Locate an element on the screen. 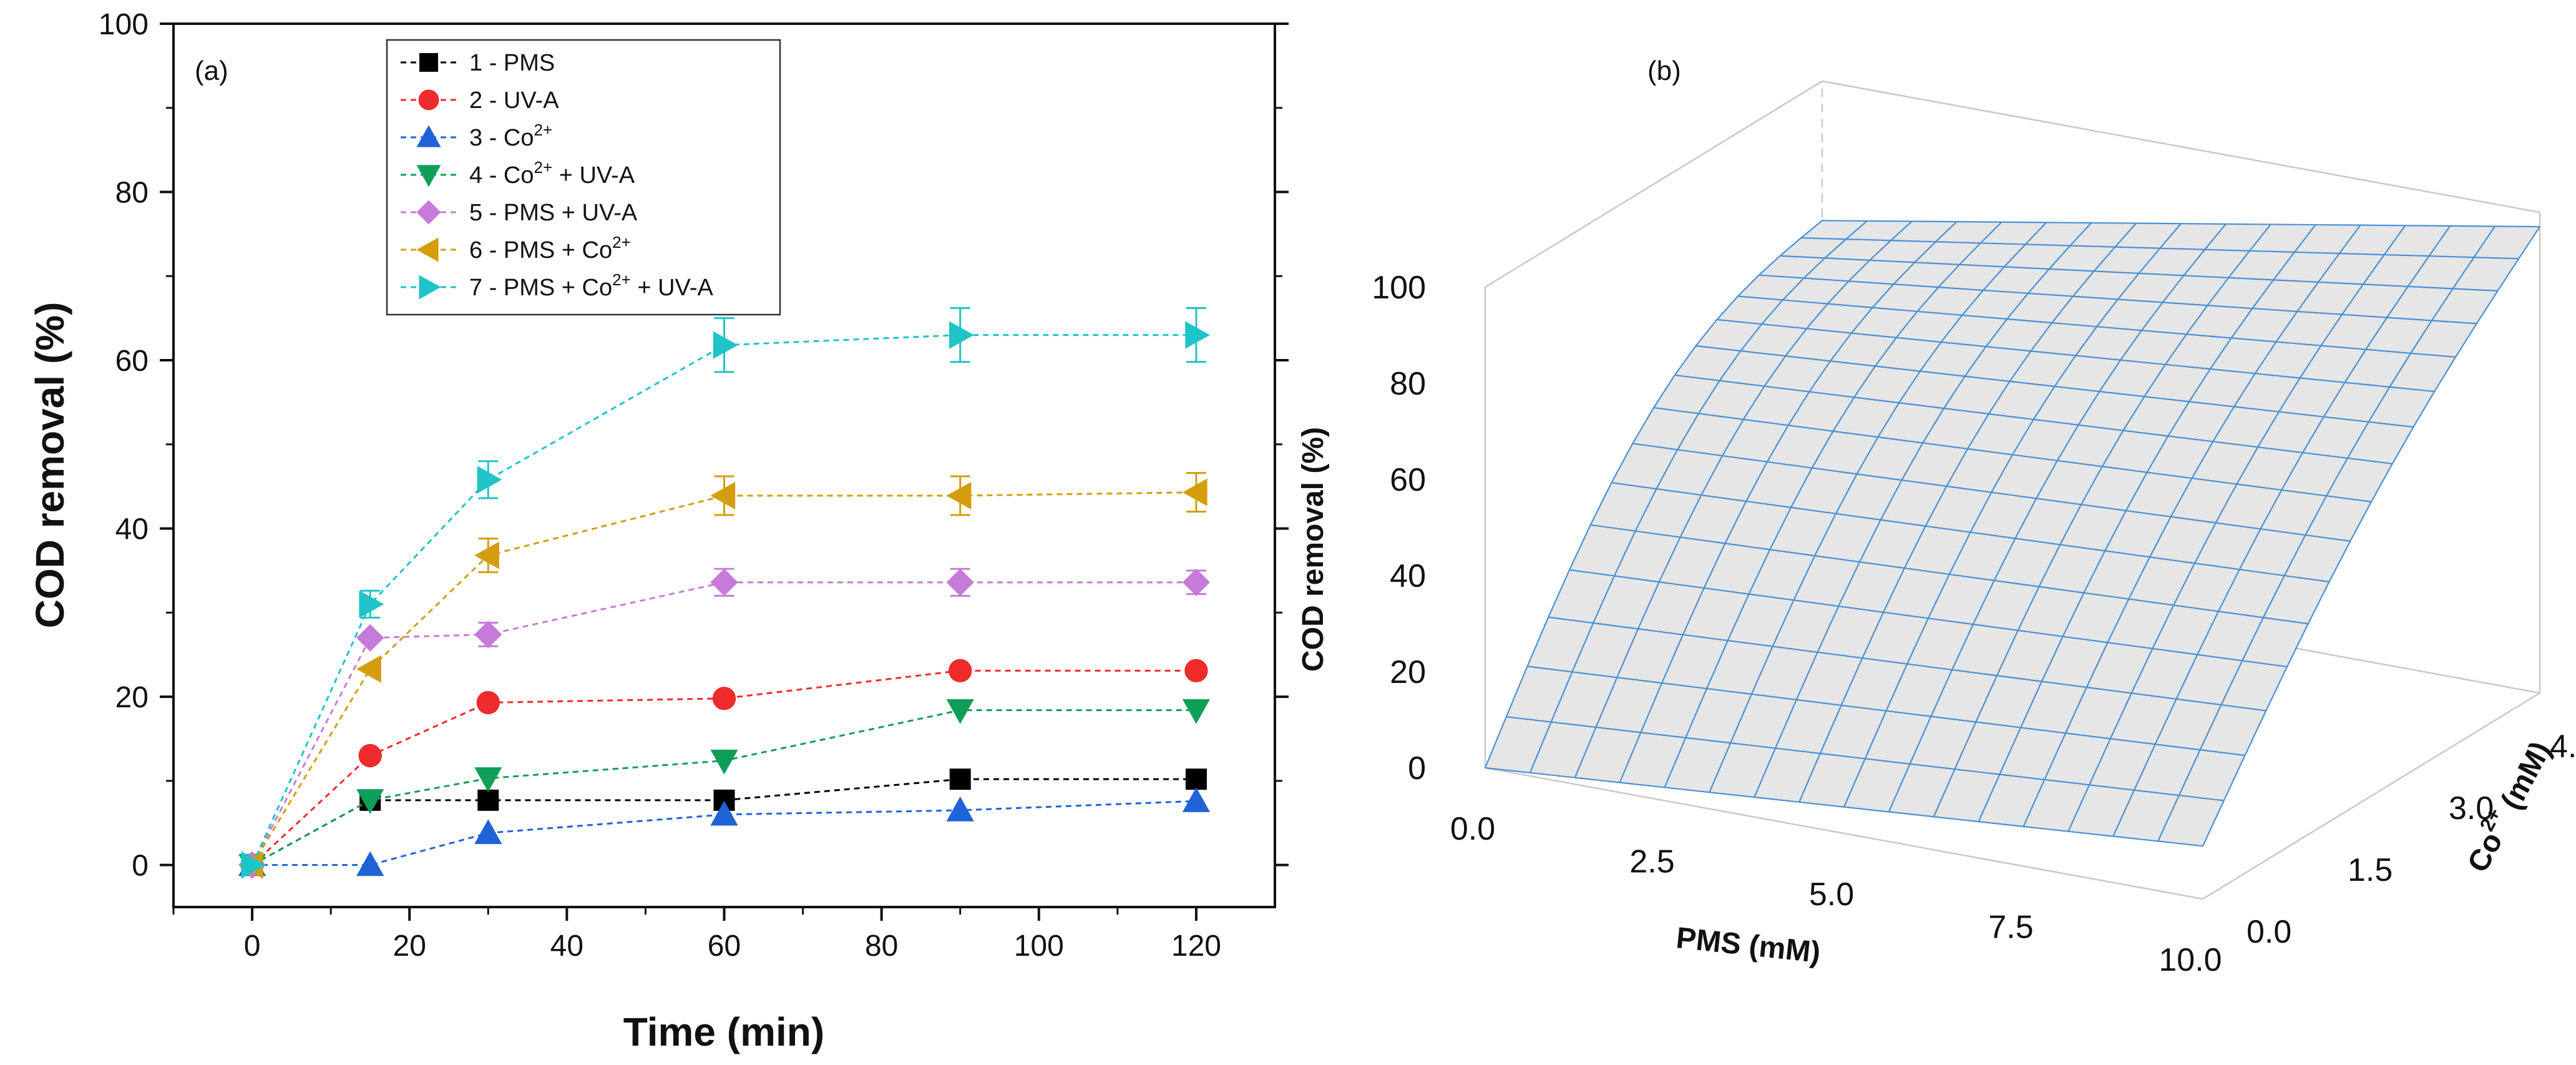 Image resolution: width=2576 pixels, height=1065 pixels. x-tick-label: 0 is located at coordinates (252, 946).